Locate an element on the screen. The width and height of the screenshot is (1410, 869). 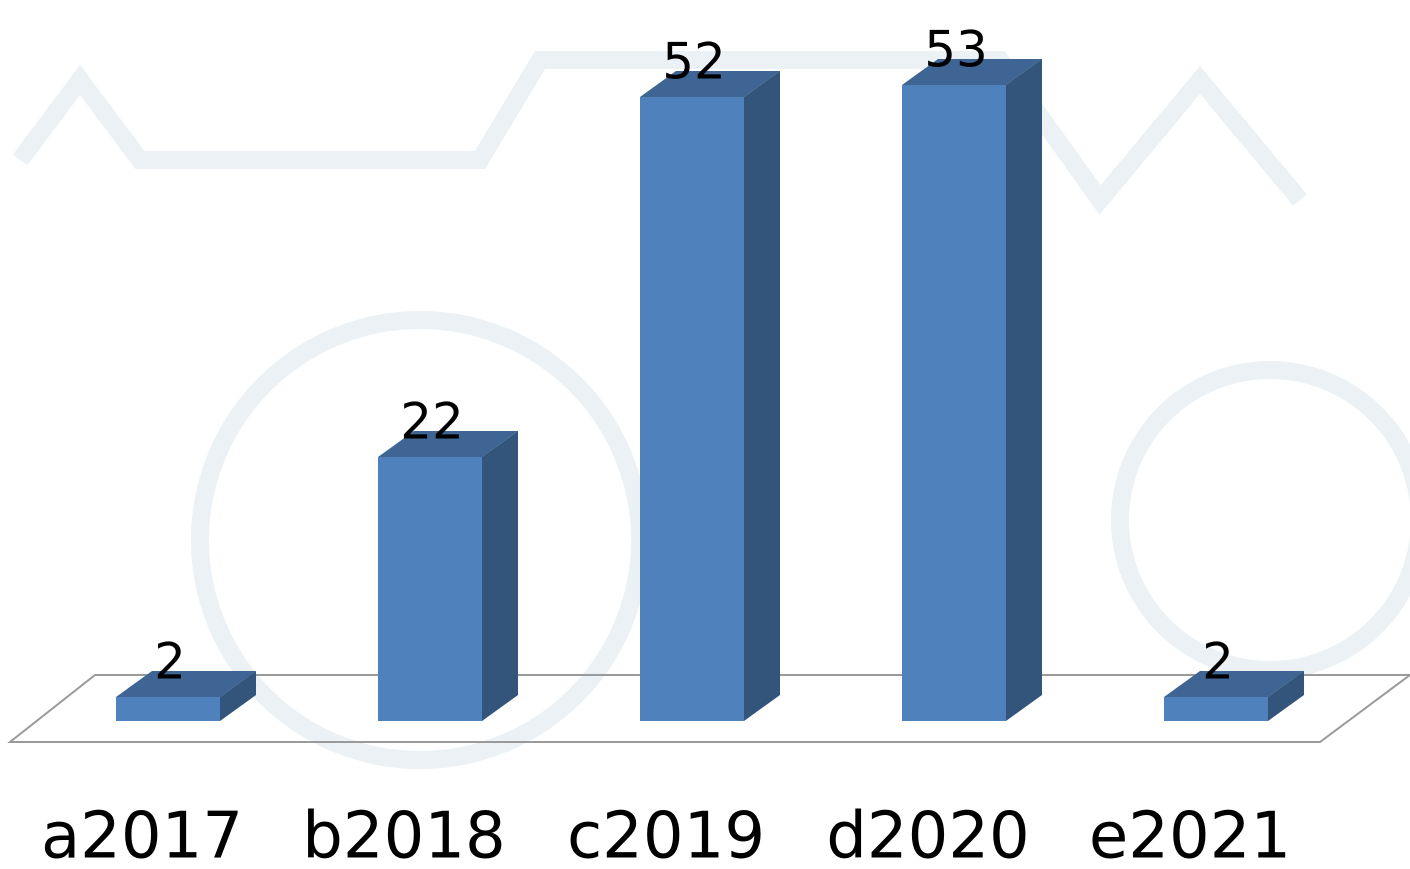
x-tick-label: b2018 is located at coordinates (404, 834).